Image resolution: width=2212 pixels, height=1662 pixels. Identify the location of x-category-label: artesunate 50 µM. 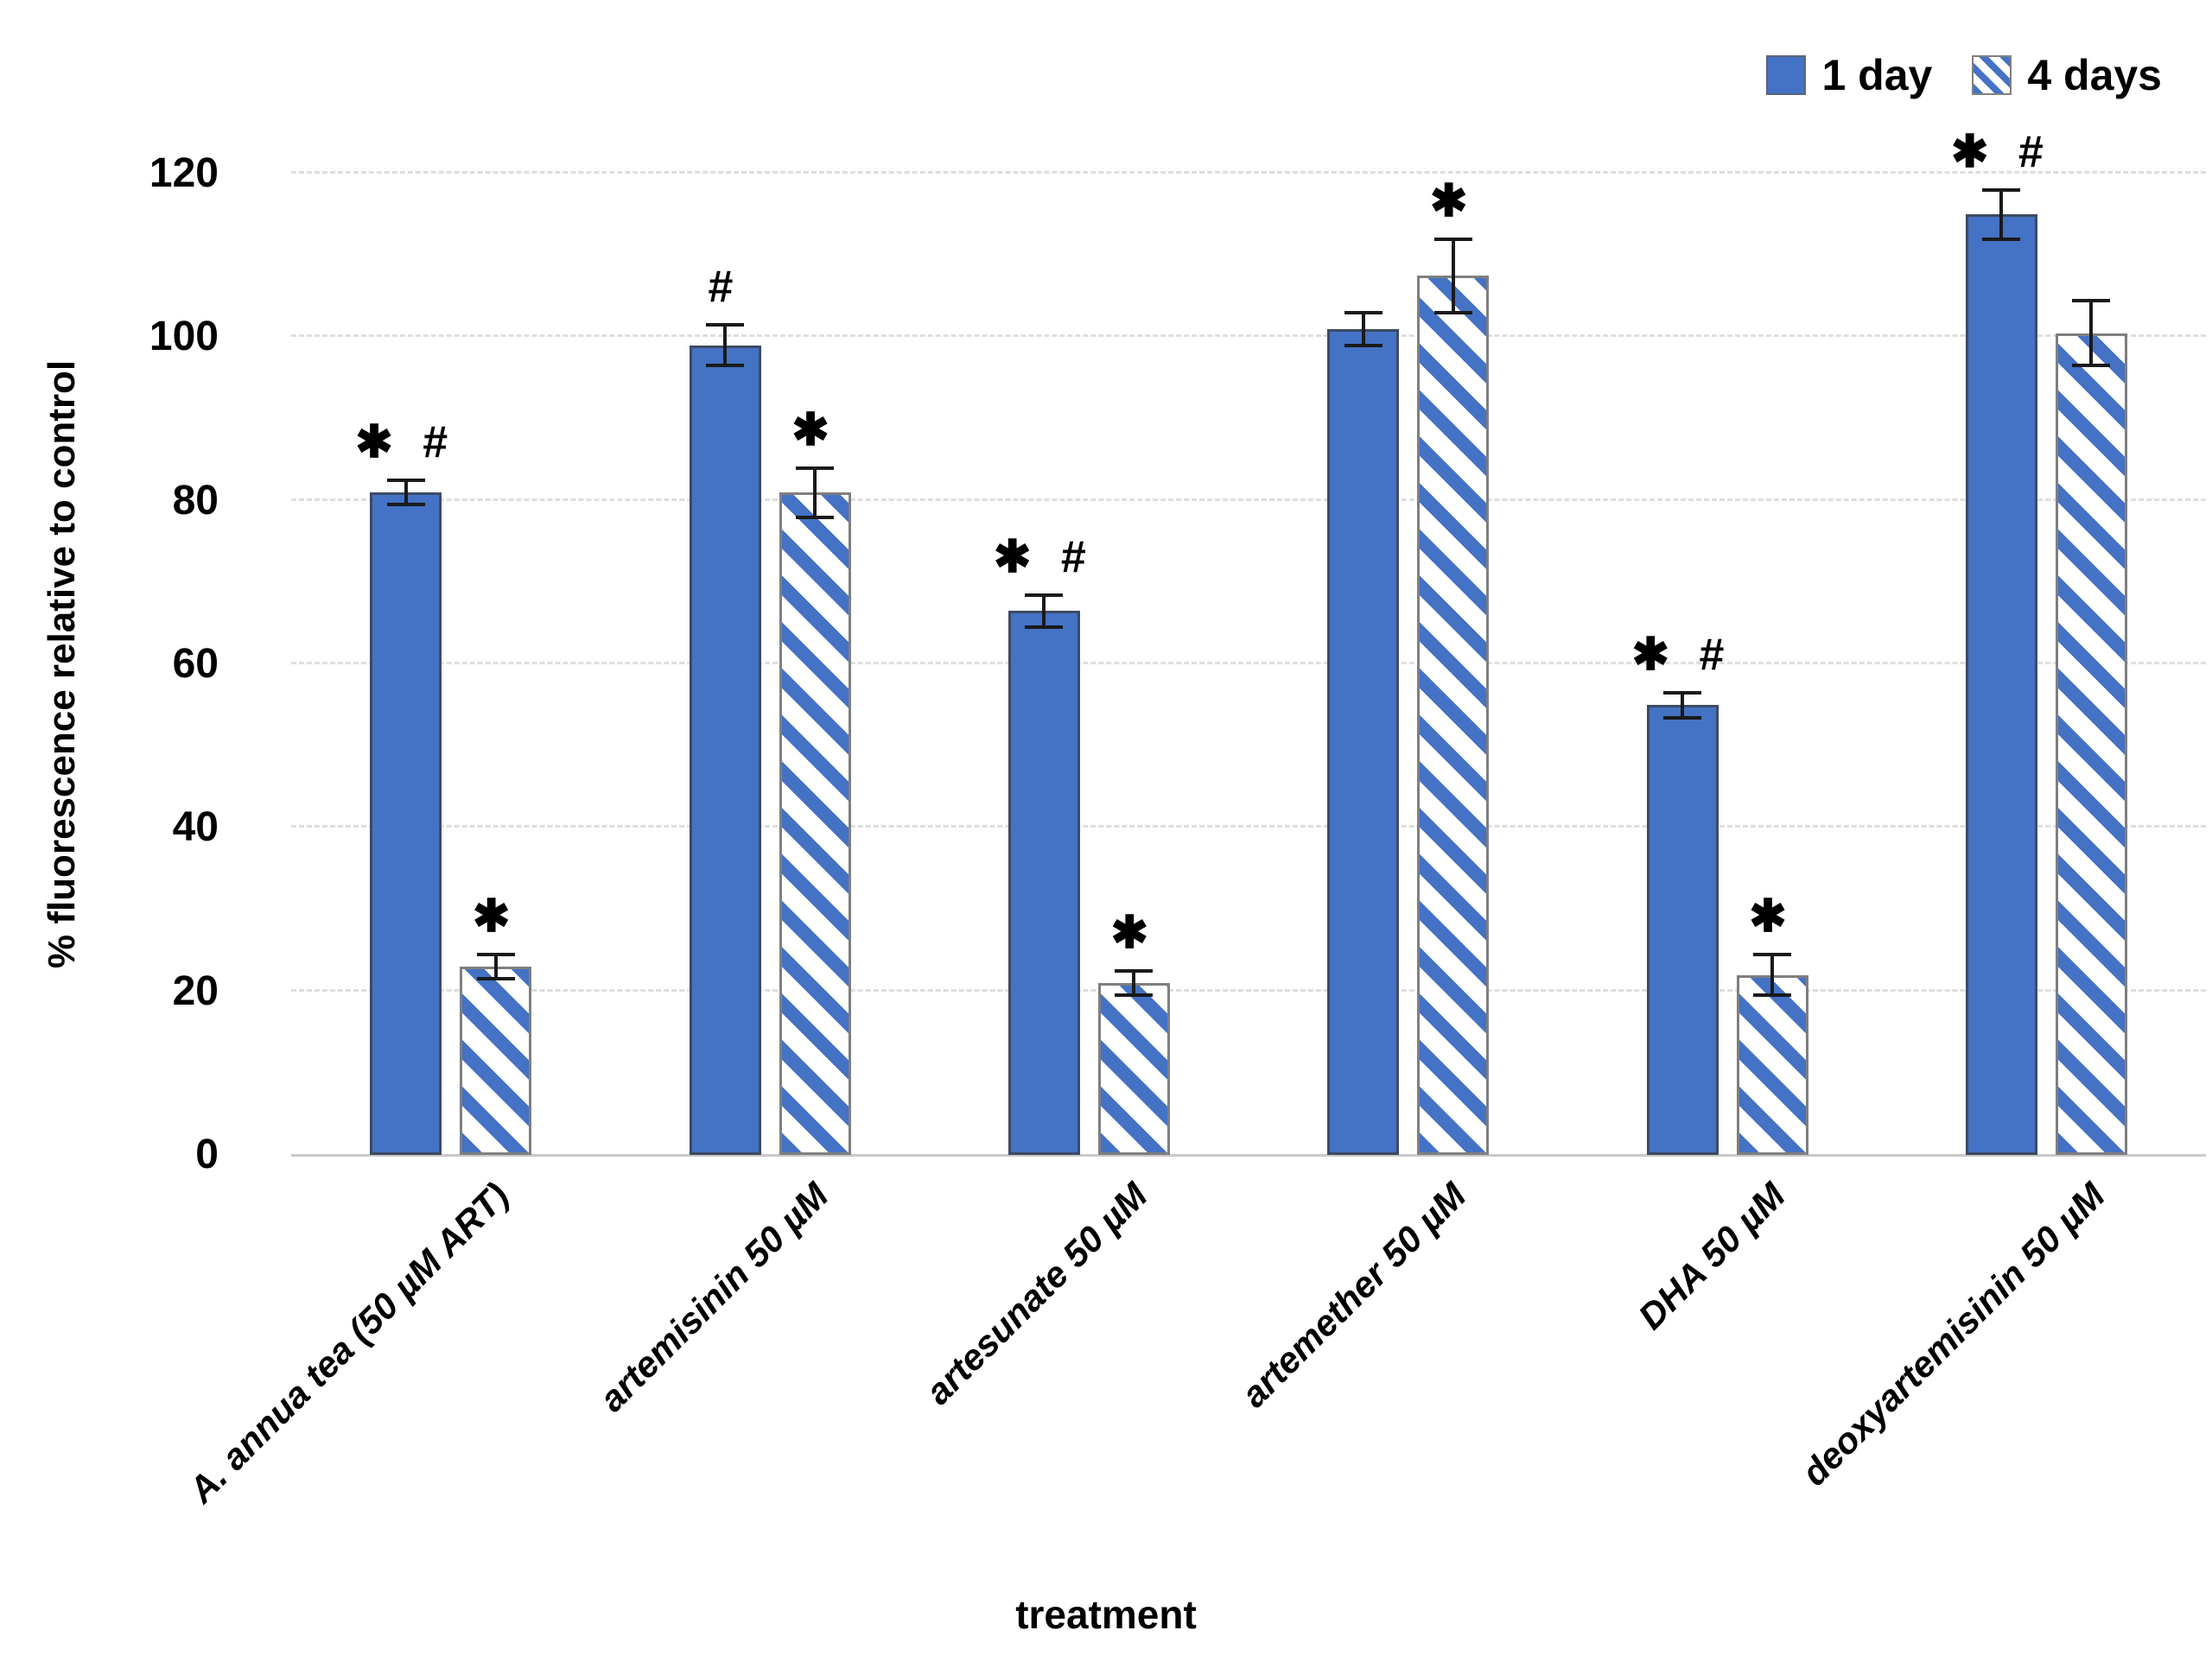
(1036, 1293).